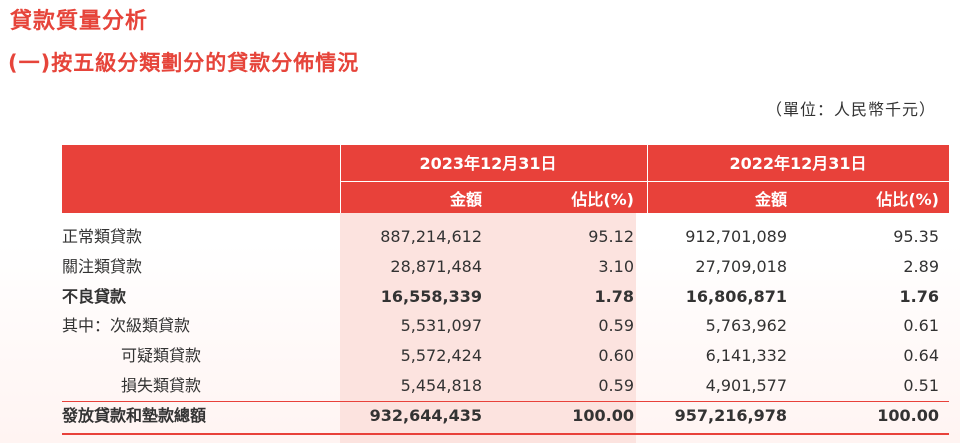 Image resolution: width=960 pixels, height=443 pixels. Describe the element at coordinates (505, 401) in the screenshot. I see `total-top-rule` at that location.